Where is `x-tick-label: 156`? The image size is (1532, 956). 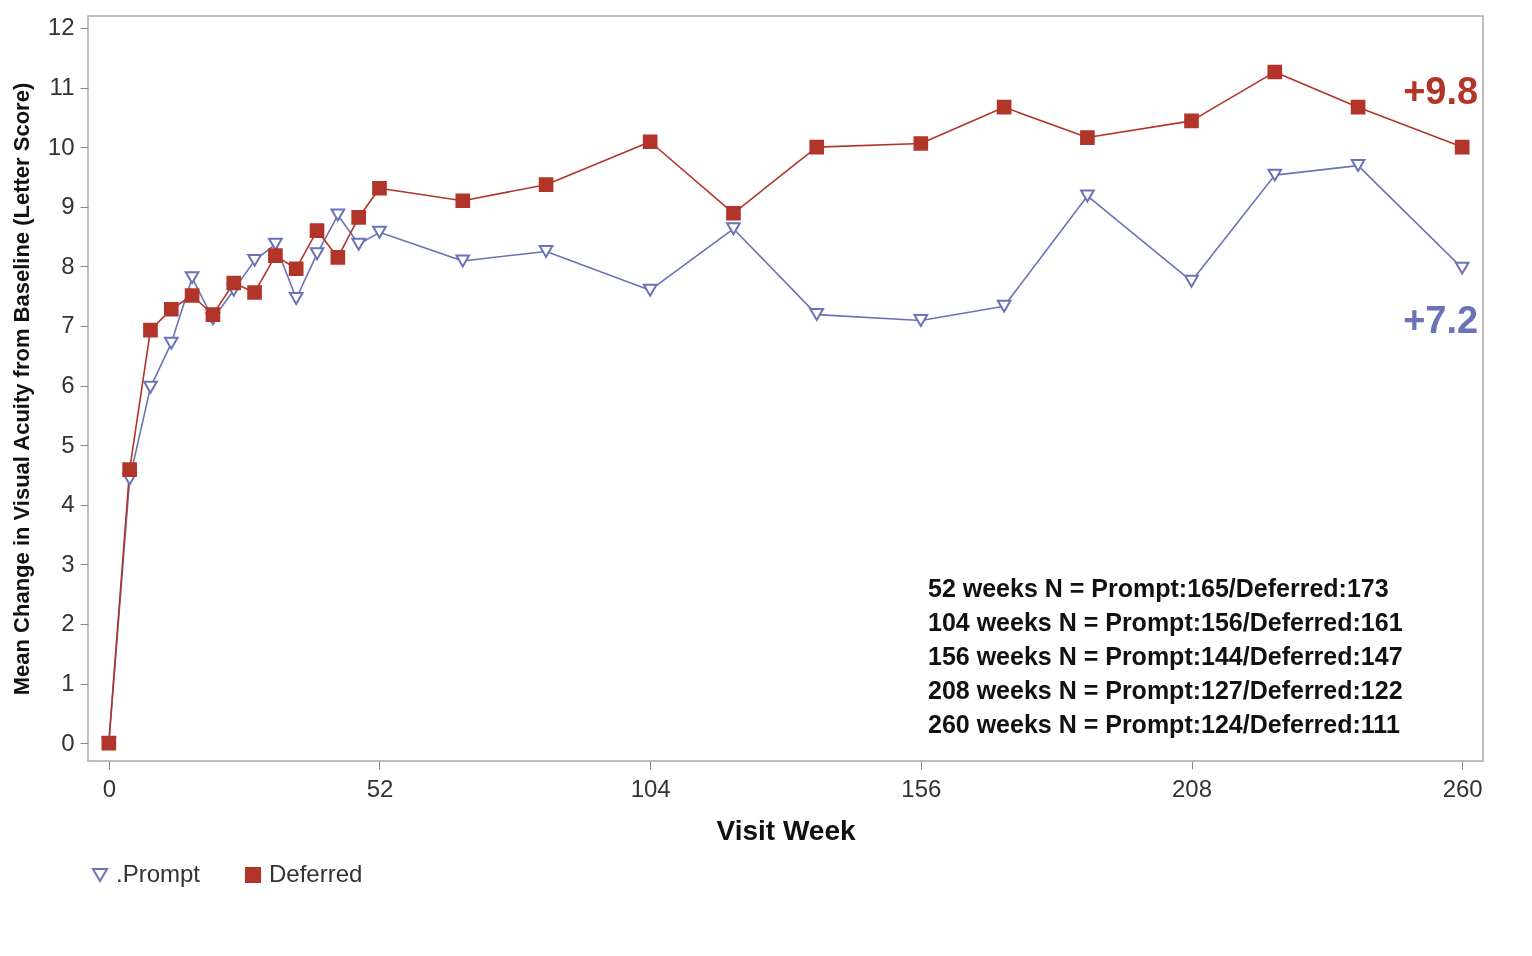 x-tick-label: 156 is located at coordinates (921, 788).